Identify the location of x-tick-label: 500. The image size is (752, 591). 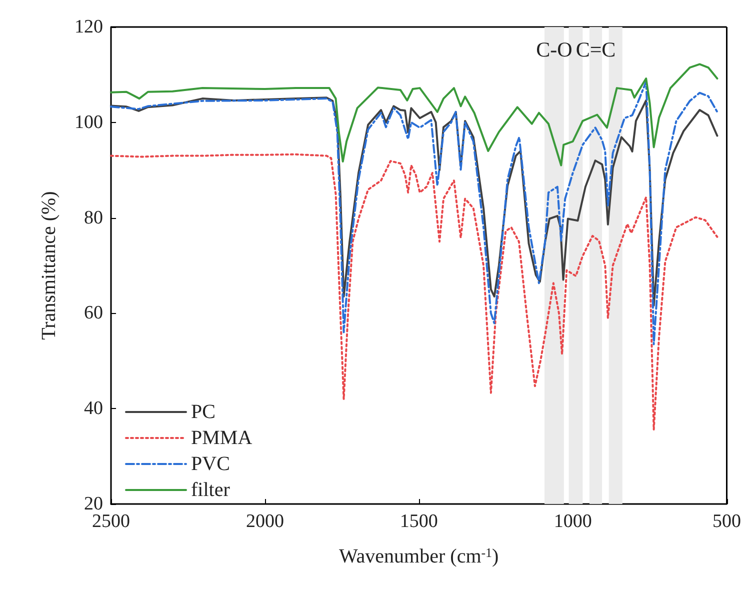
(726, 521).